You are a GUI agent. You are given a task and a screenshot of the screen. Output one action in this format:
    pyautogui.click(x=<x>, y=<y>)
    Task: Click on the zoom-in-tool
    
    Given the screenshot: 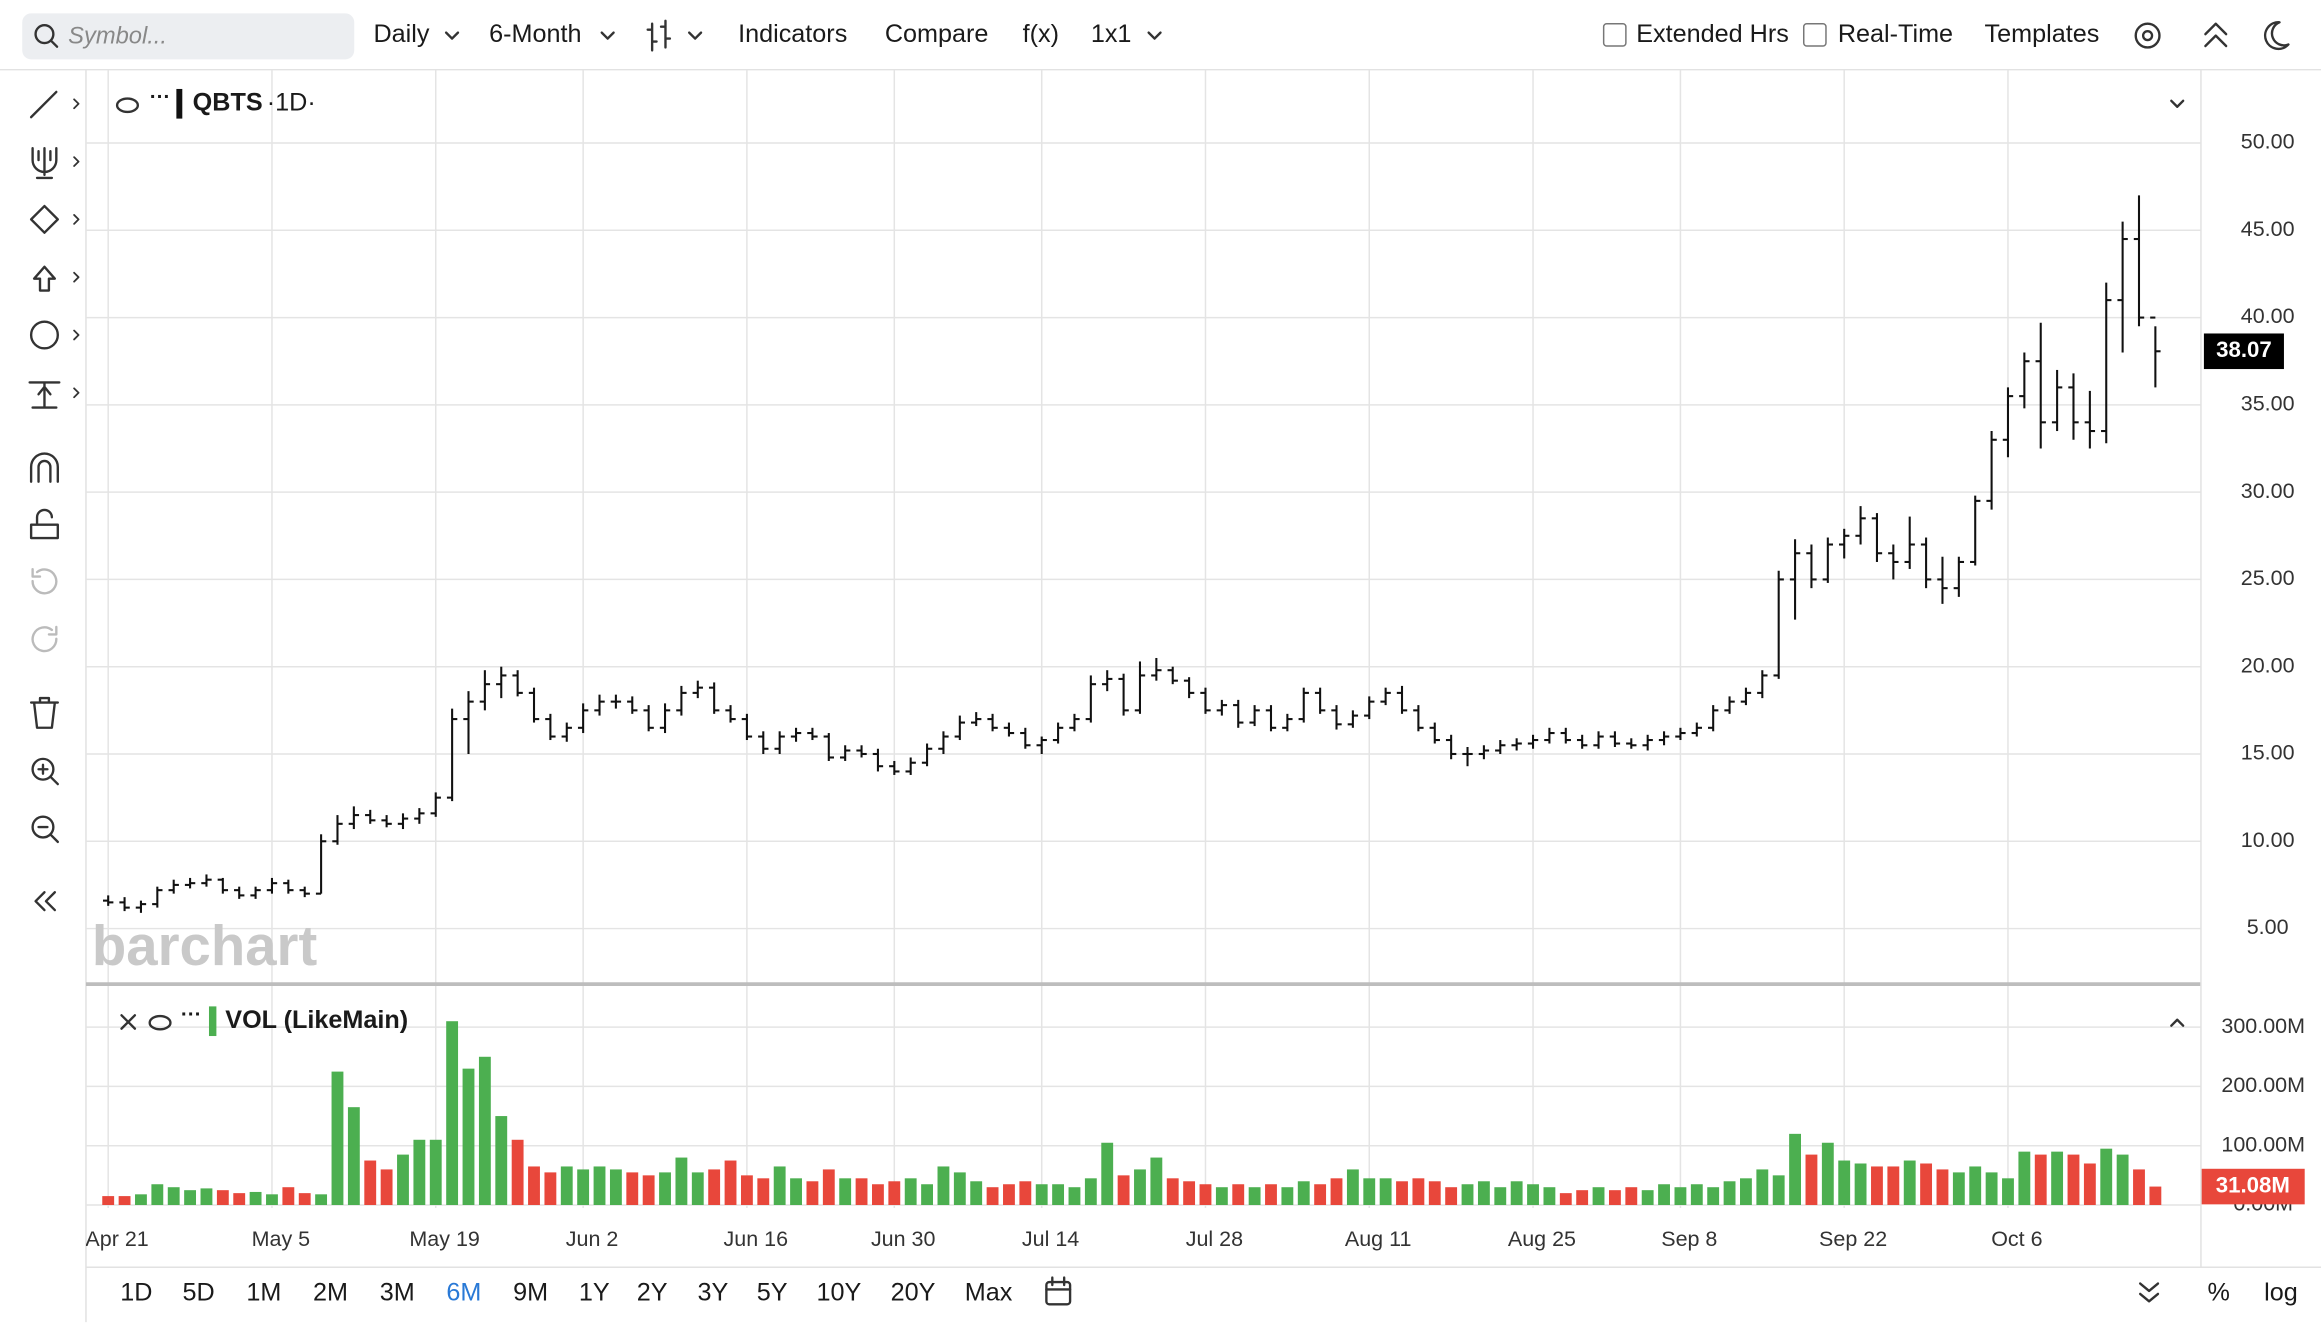 What is the action you would take?
    pyautogui.click(x=43, y=769)
    